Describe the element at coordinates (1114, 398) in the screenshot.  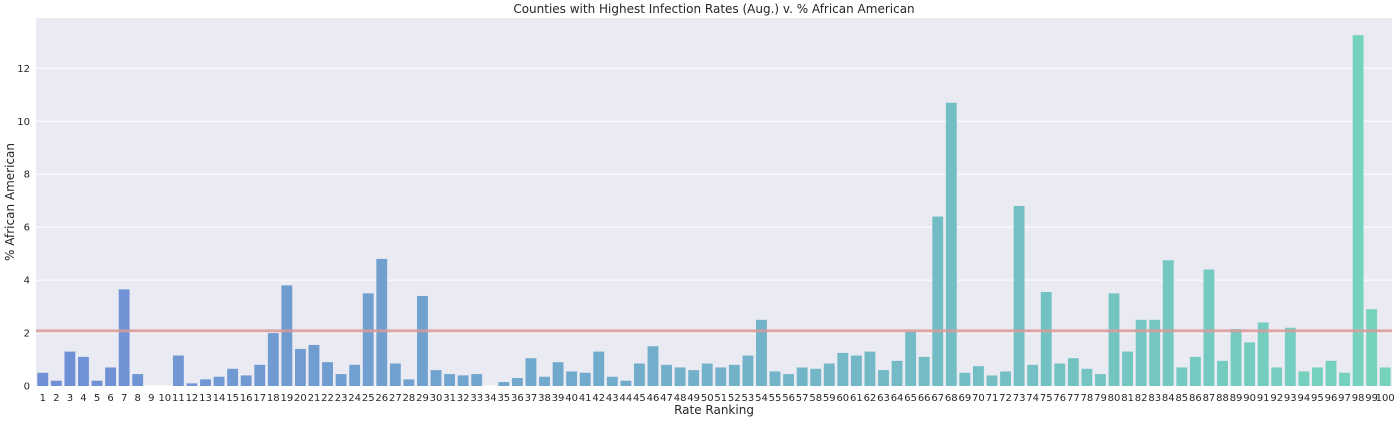
I see `x-tick-label: 80` at that location.